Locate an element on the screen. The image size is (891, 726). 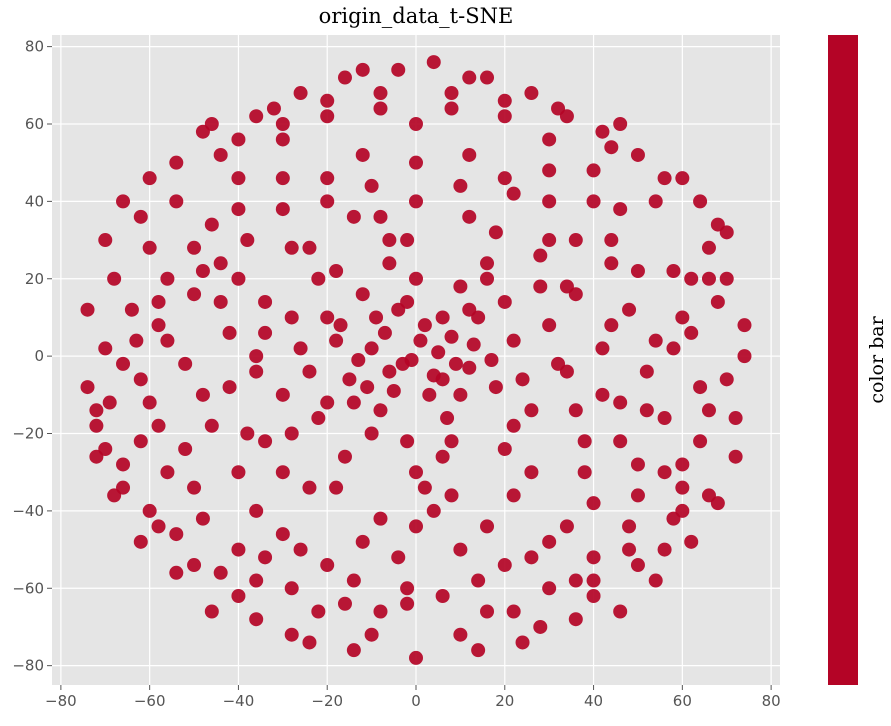
y-tick-label-7: −60 is located at coordinates (28, 588).